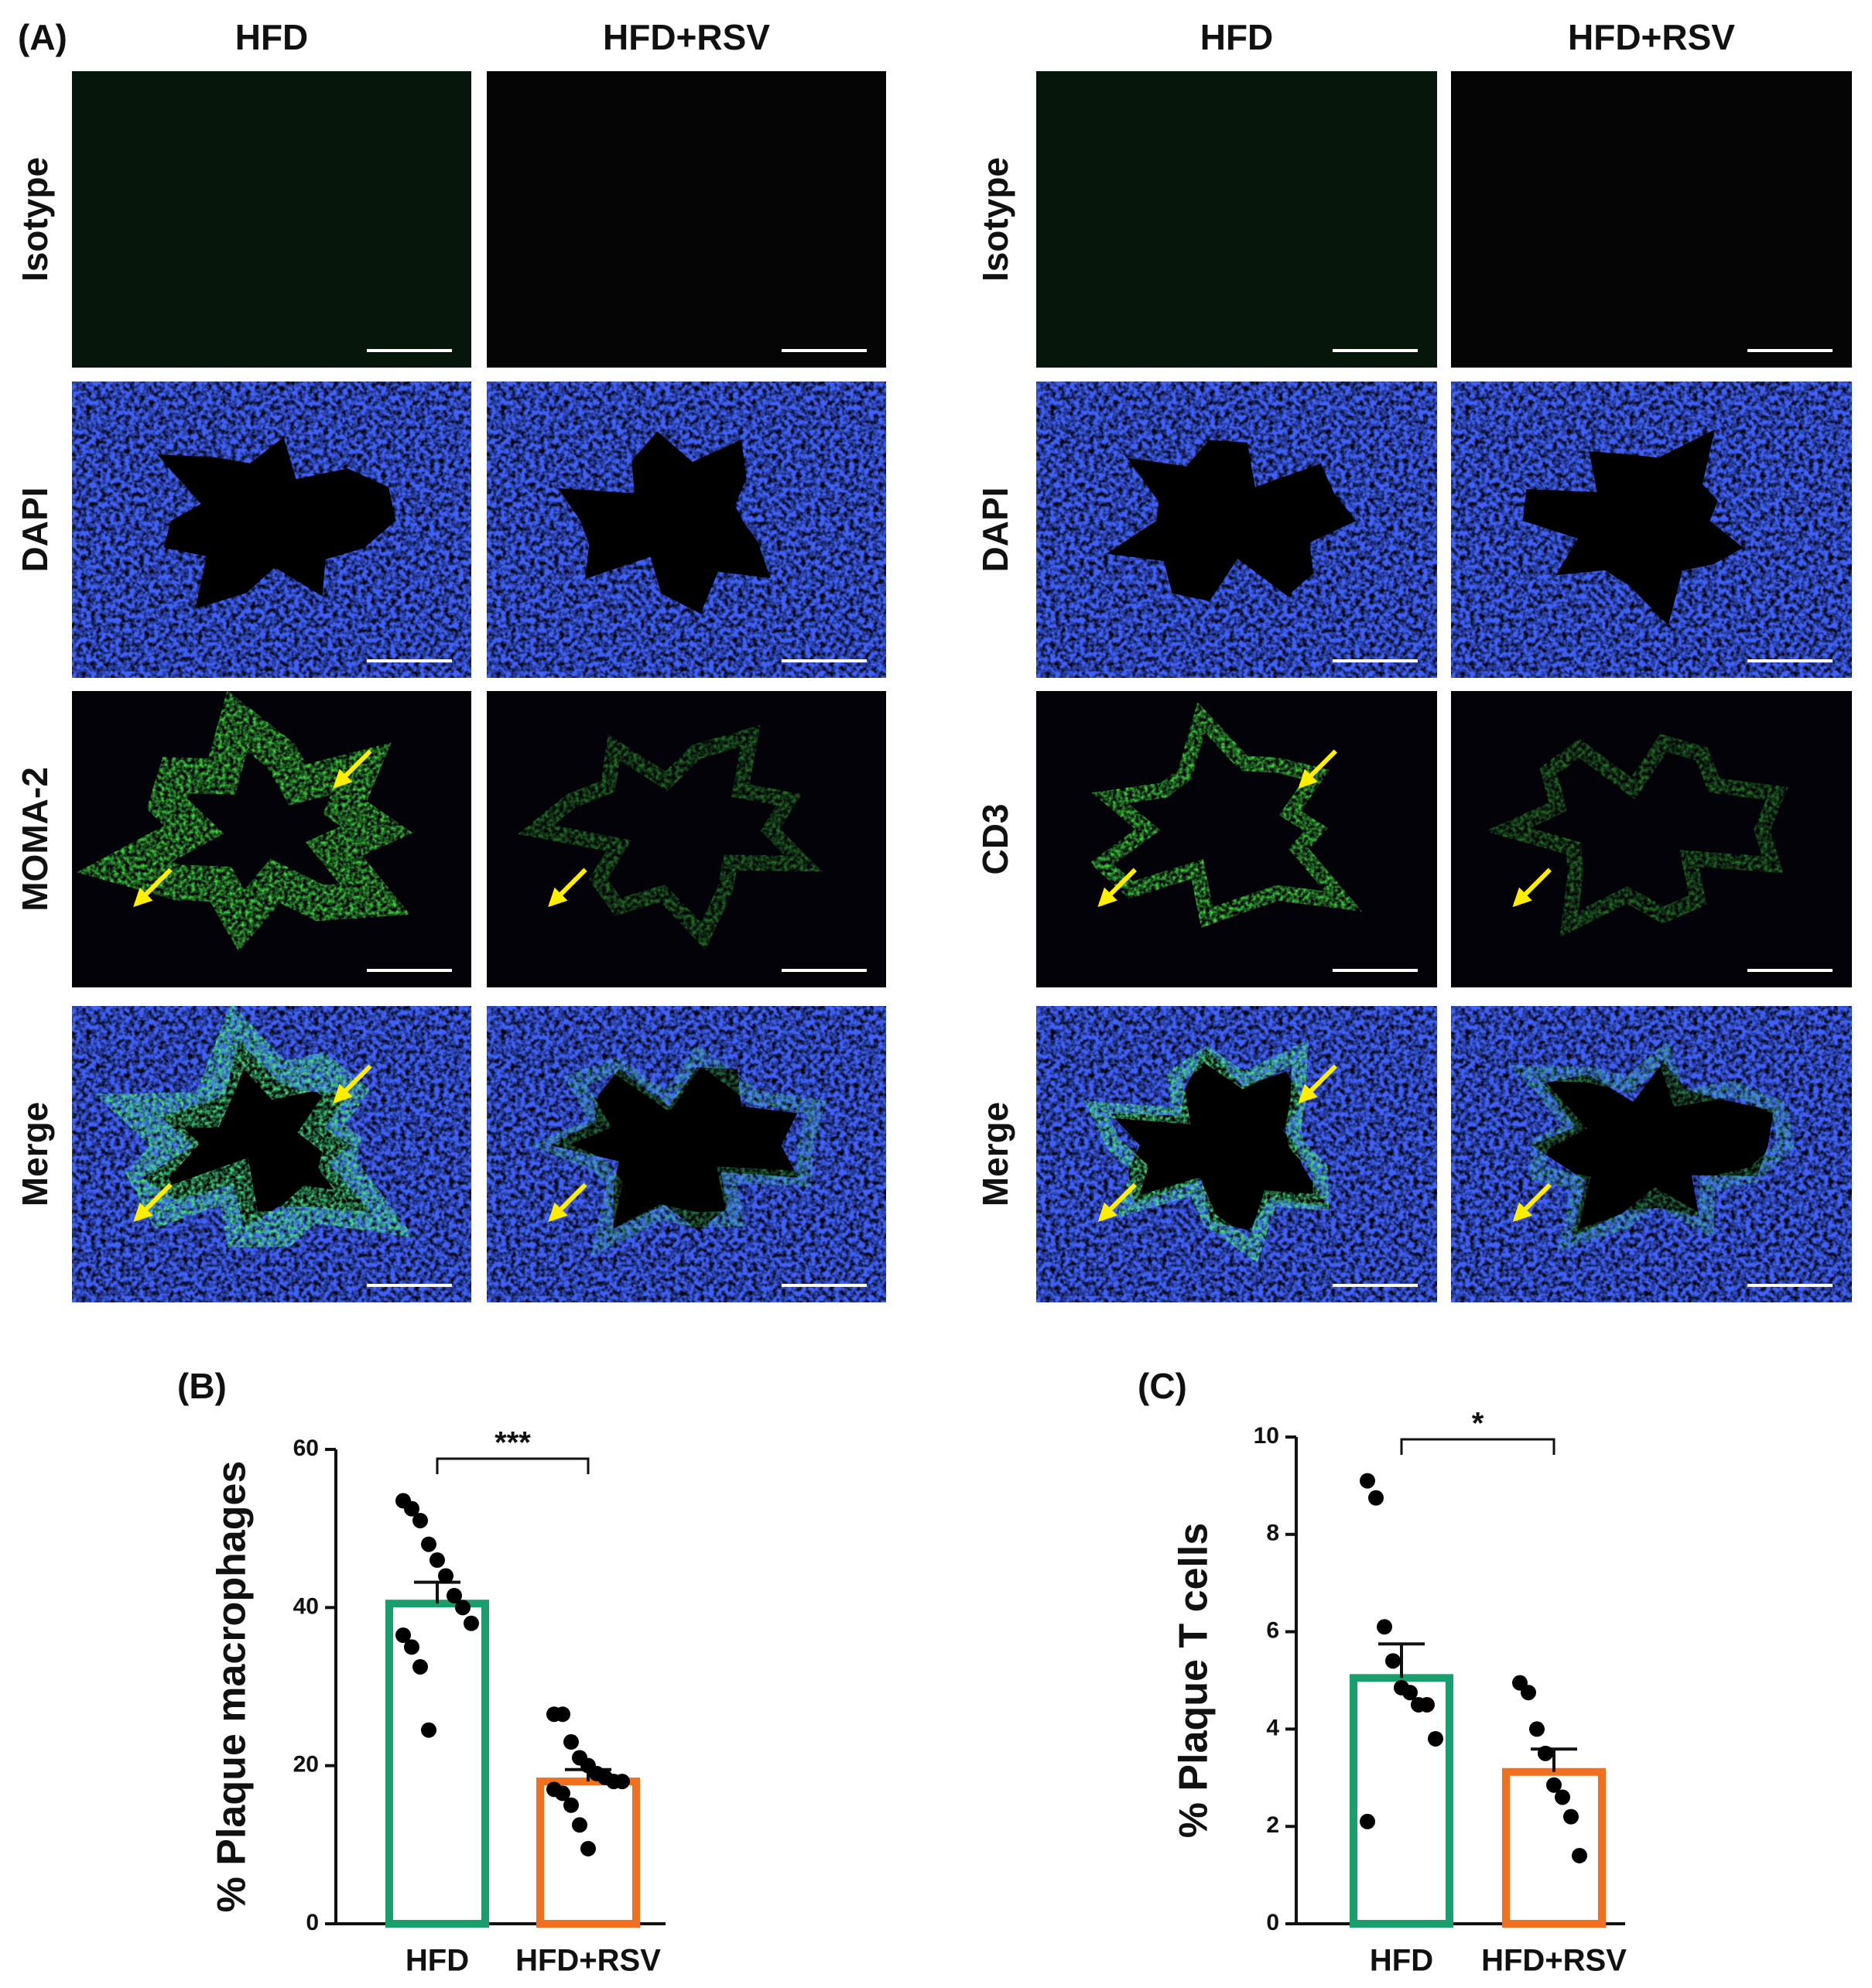 This screenshot has width=1872, height=1988. What do you see at coordinates (1272, 1727) in the screenshot?
I see `y-tick-label: 4` at bounding box center [1272, 1727].